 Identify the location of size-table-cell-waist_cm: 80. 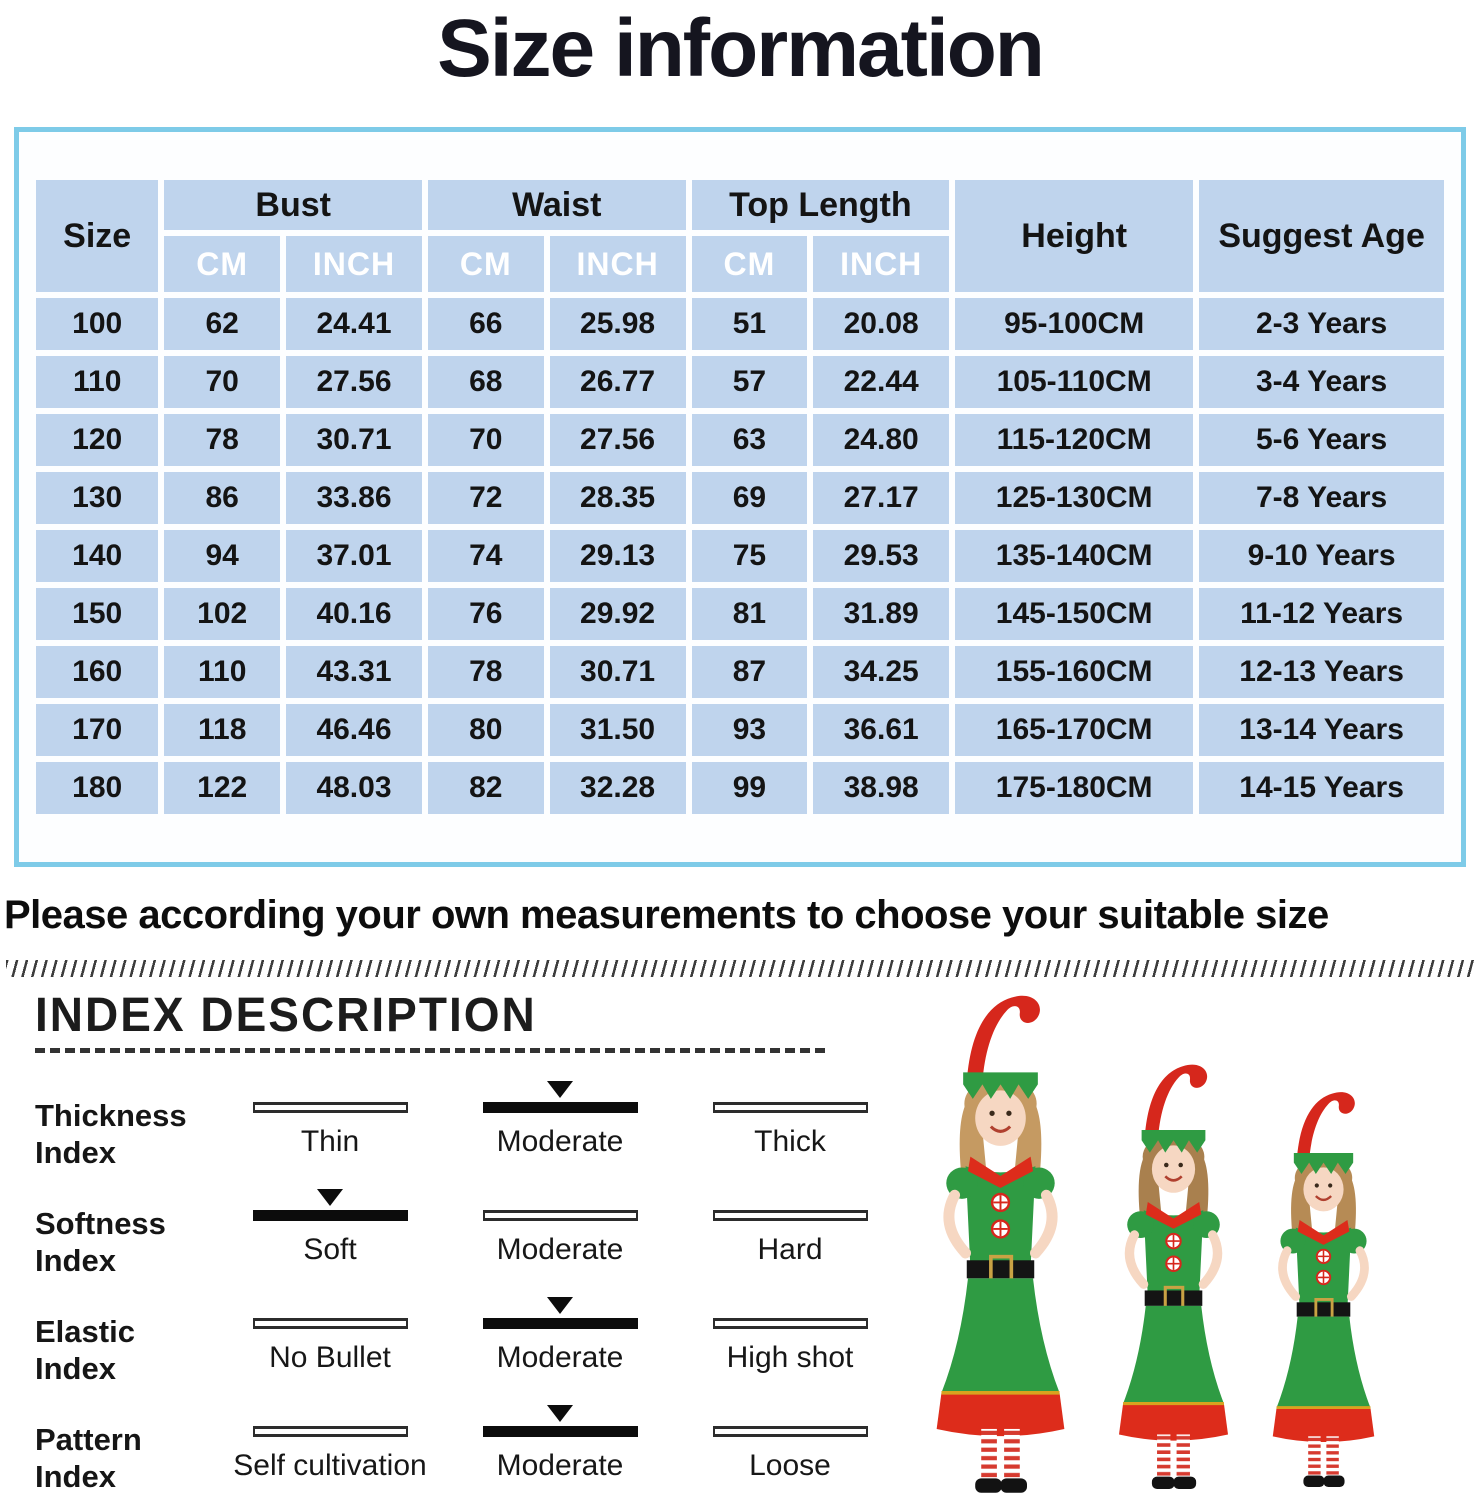
(485, 730).